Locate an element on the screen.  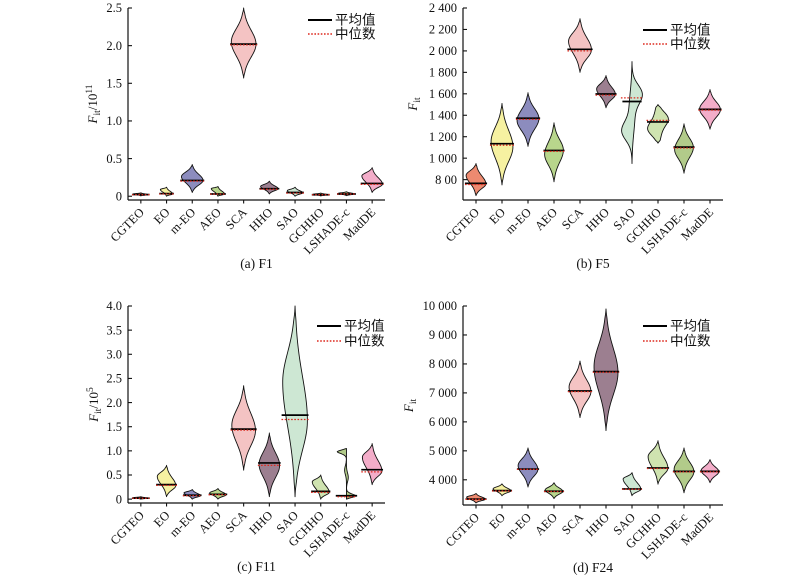
violin-AEO is located at coordinates (554, 152).